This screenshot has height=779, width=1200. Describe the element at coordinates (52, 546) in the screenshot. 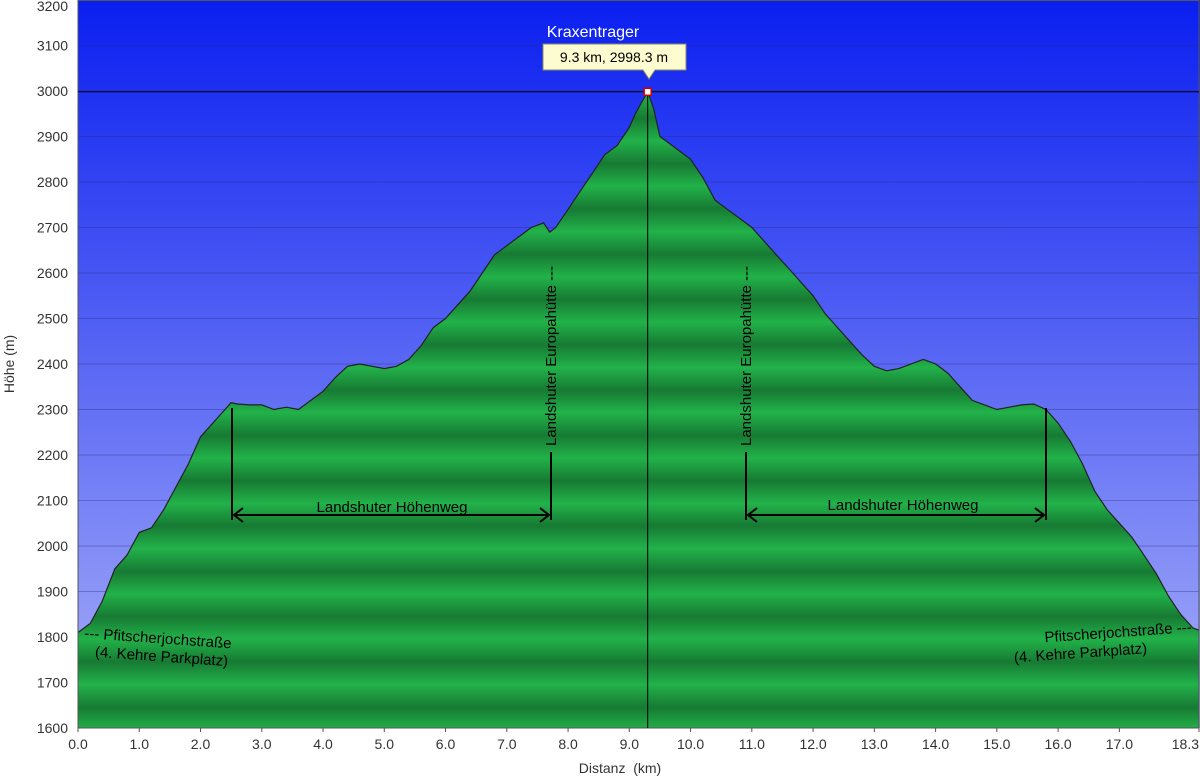

I see `y-tick-label: 2000` at that location.